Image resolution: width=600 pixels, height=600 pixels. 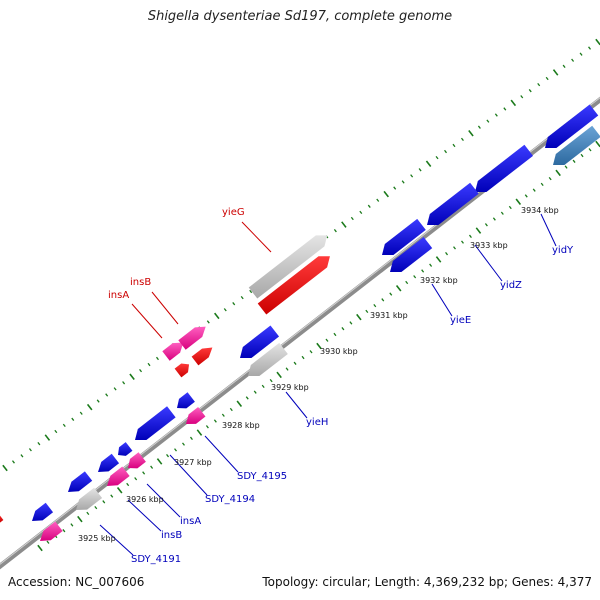 What do you see at coordinates (260, 342) in the screenshot?
I see `gene-feature-yieH` at bounding box center [260, 342].